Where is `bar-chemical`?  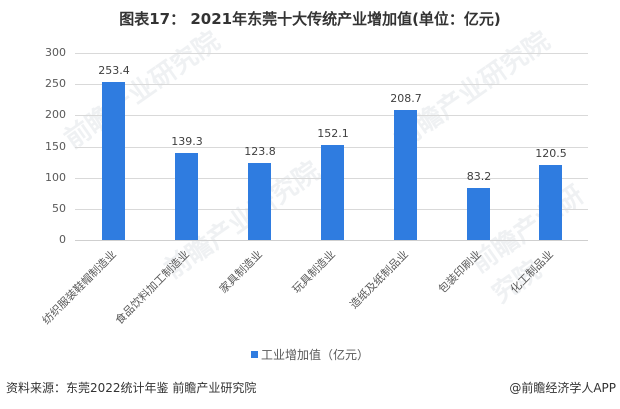 bar-chemical is located at coordinates (550, 202).